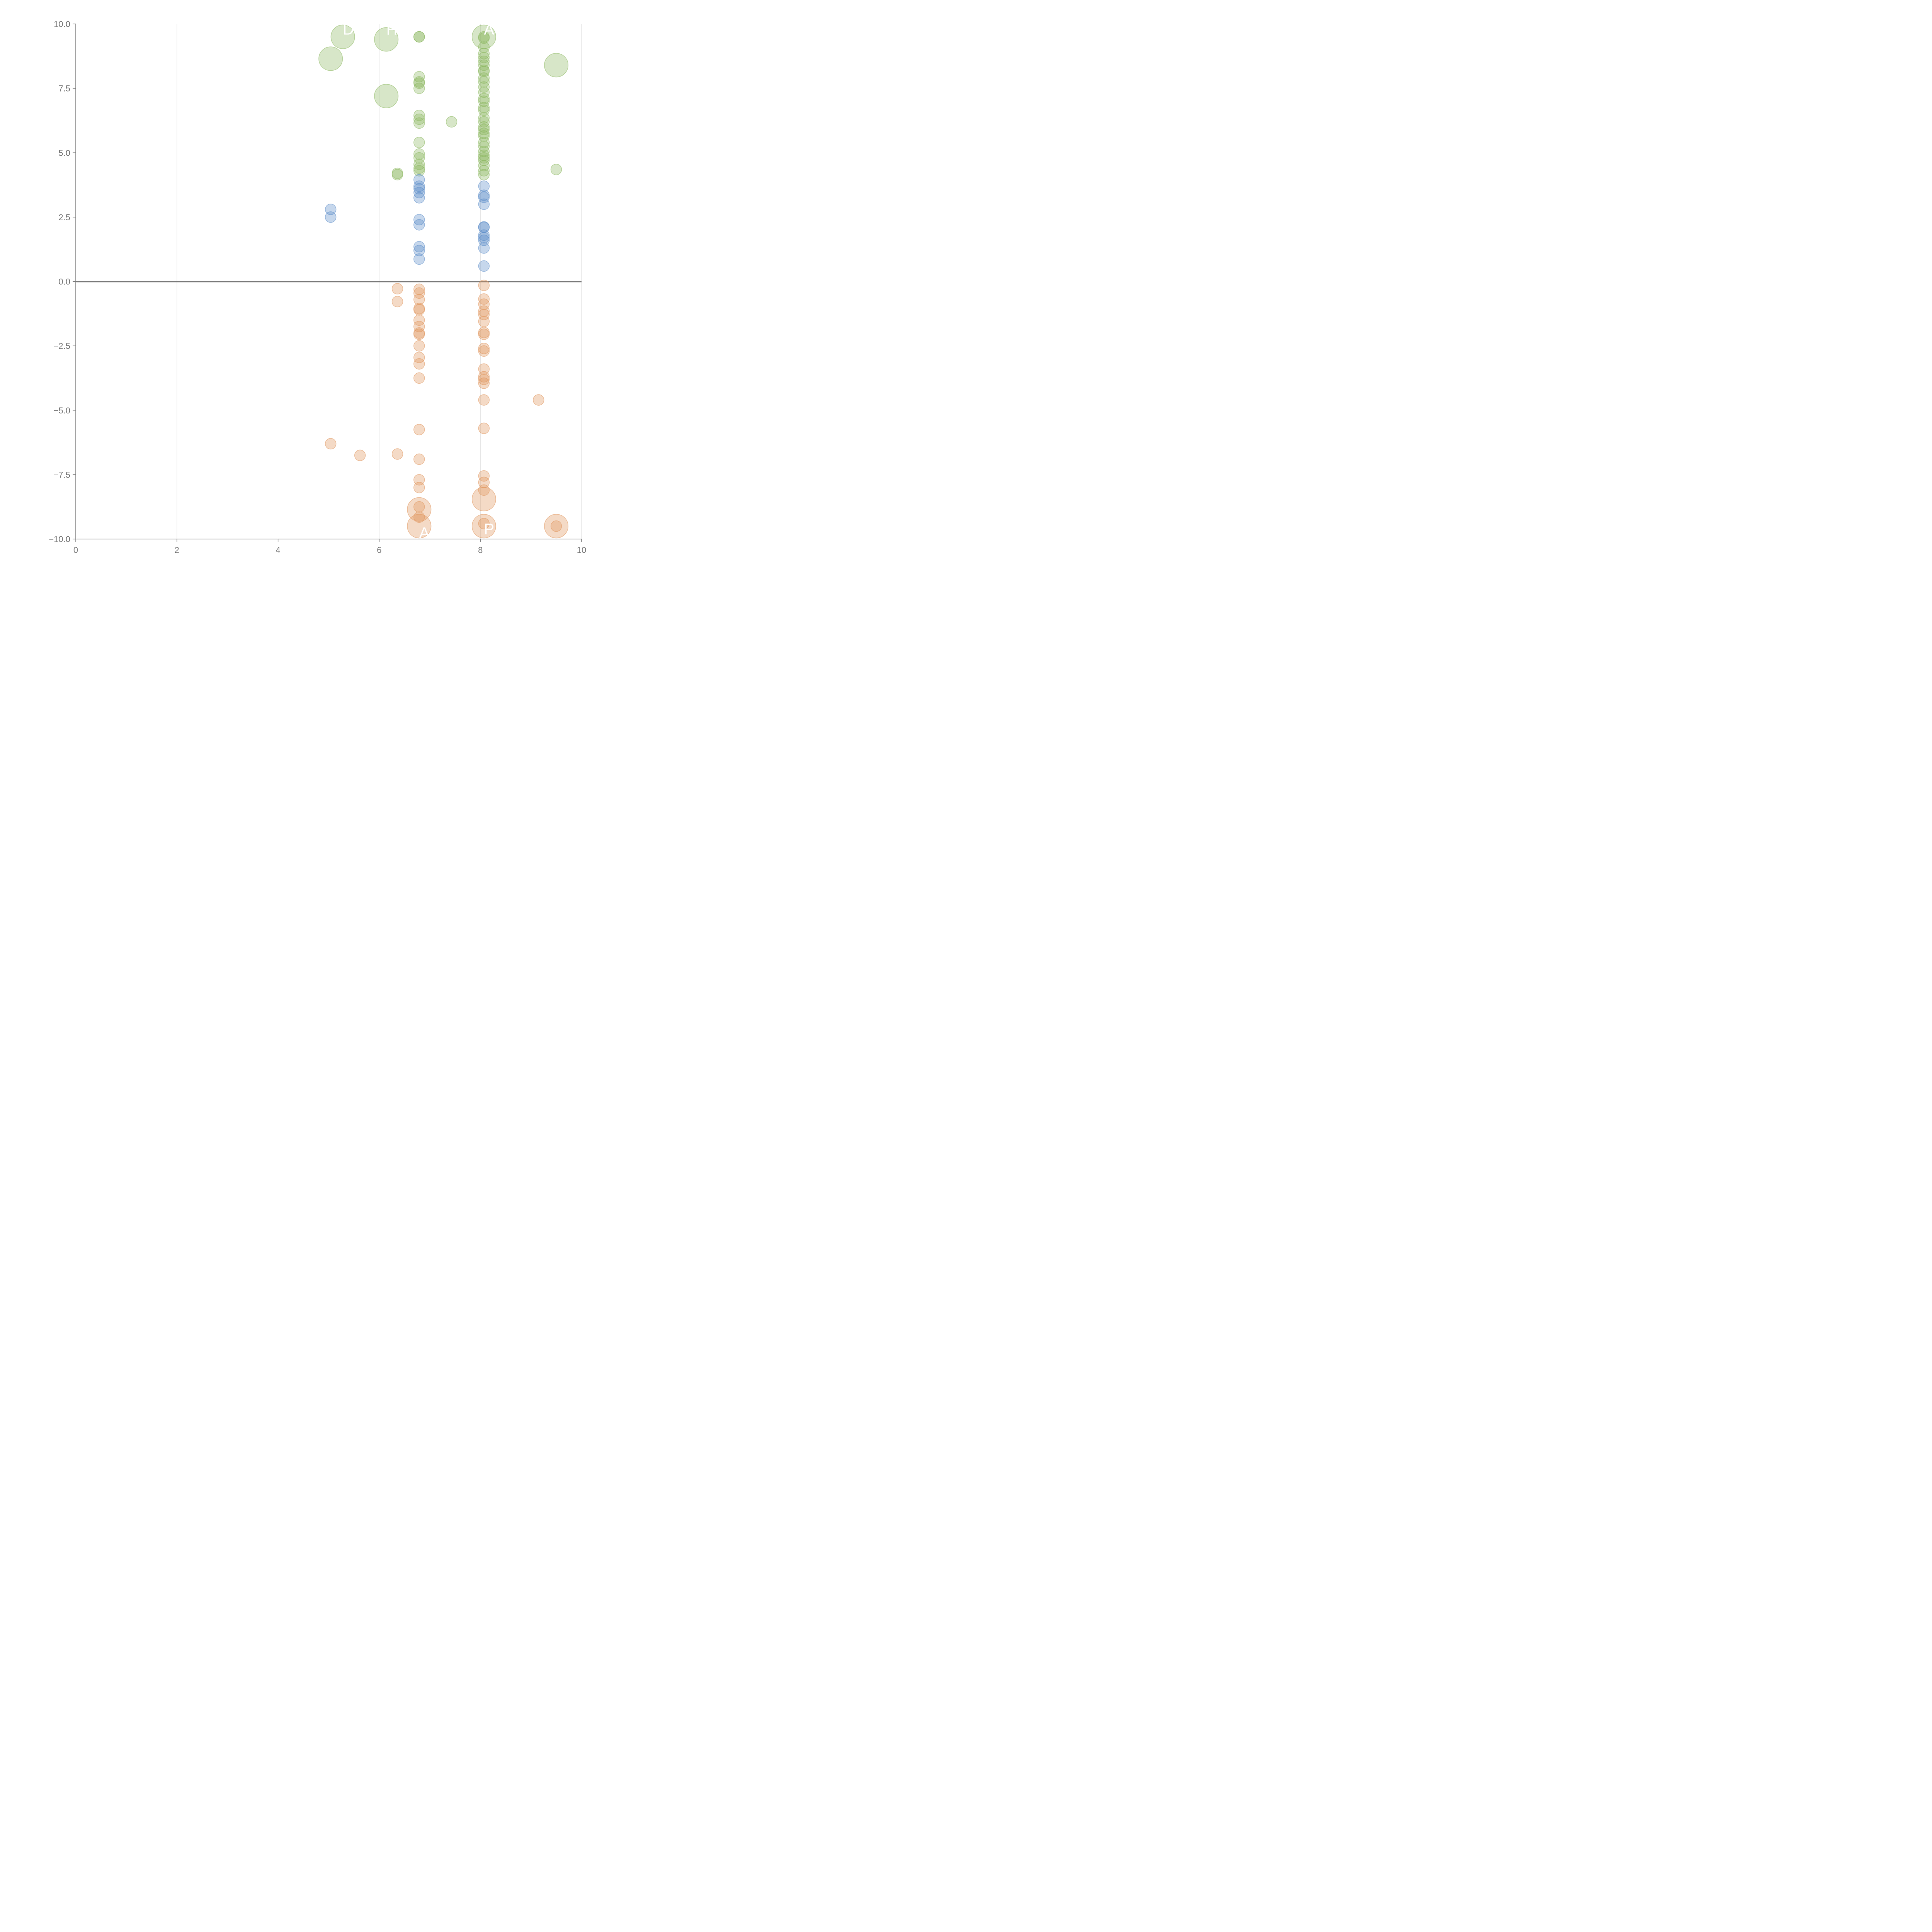  I want to click on x-tick-label: 4, so click(278, 550).